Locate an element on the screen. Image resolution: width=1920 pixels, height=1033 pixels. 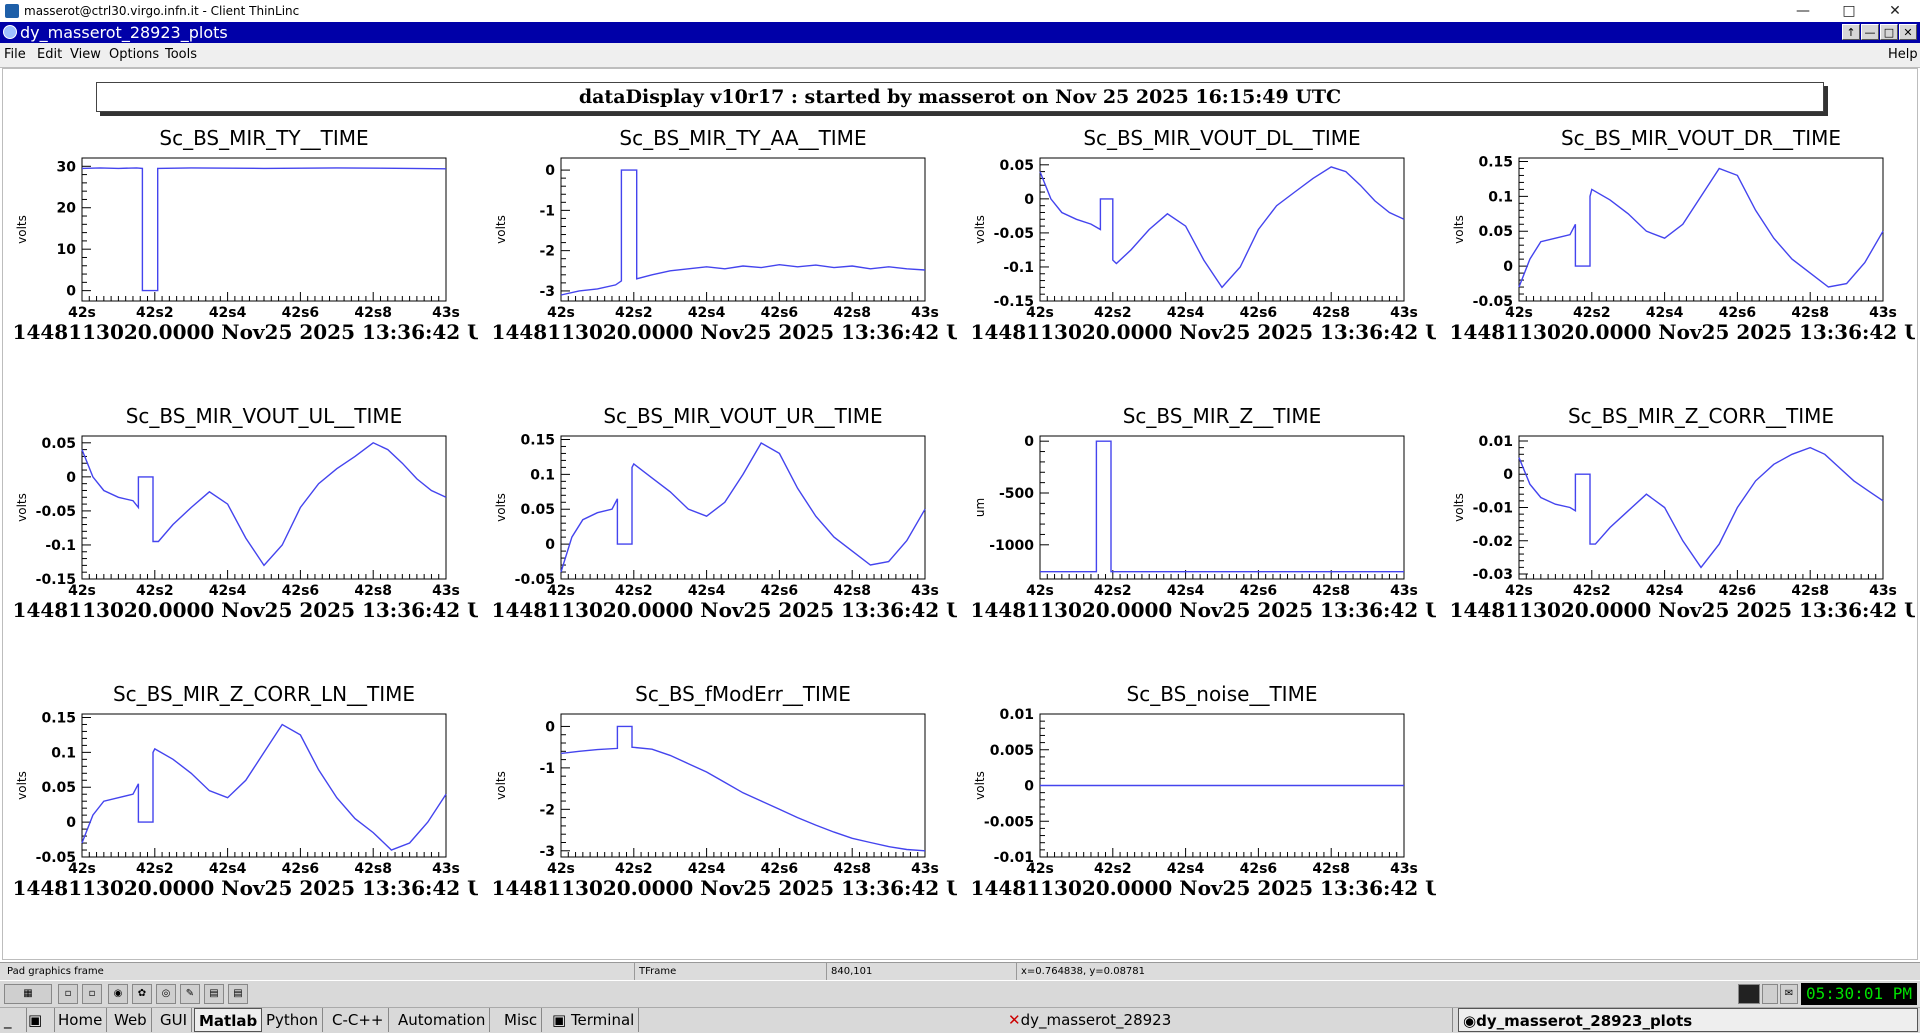
taskbar-desk-cpp: C-C++ is located at coordinates (358, 1020).